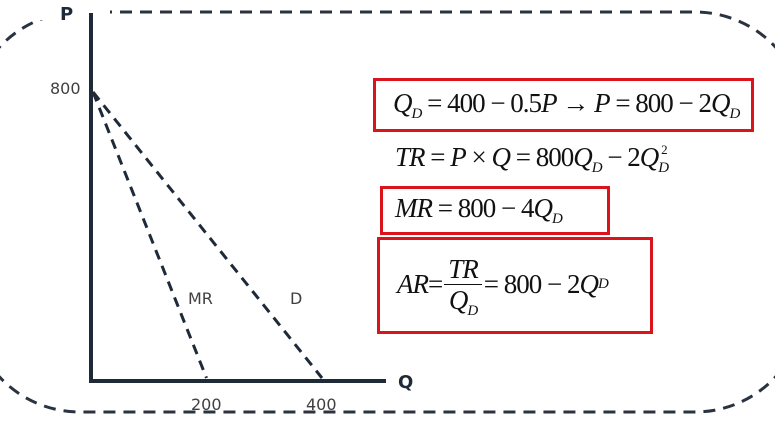 This screenshot has width=775, height=423. What do you see at coordinates (206, 404) in the screenshot?
I see `x-tick-200: 200` at bounding box center [206, 404].